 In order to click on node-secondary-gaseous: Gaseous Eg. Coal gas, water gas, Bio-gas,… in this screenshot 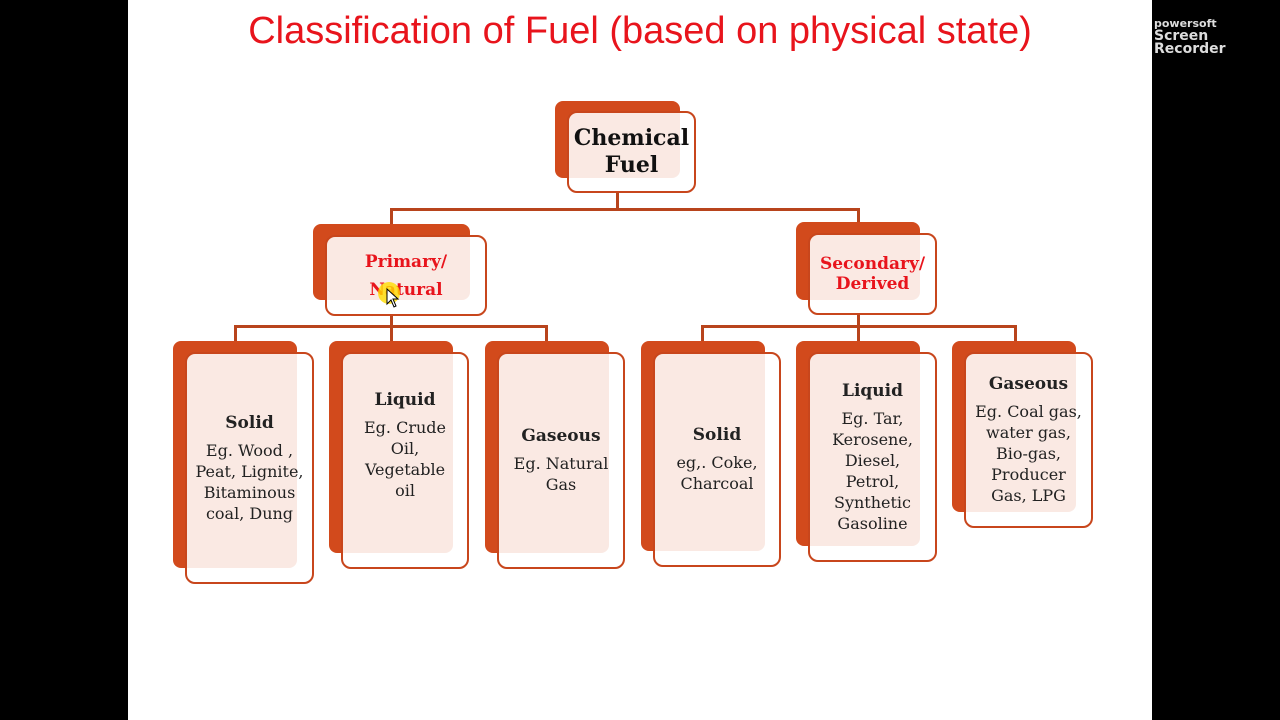, I will do `click(1028, 440)`.